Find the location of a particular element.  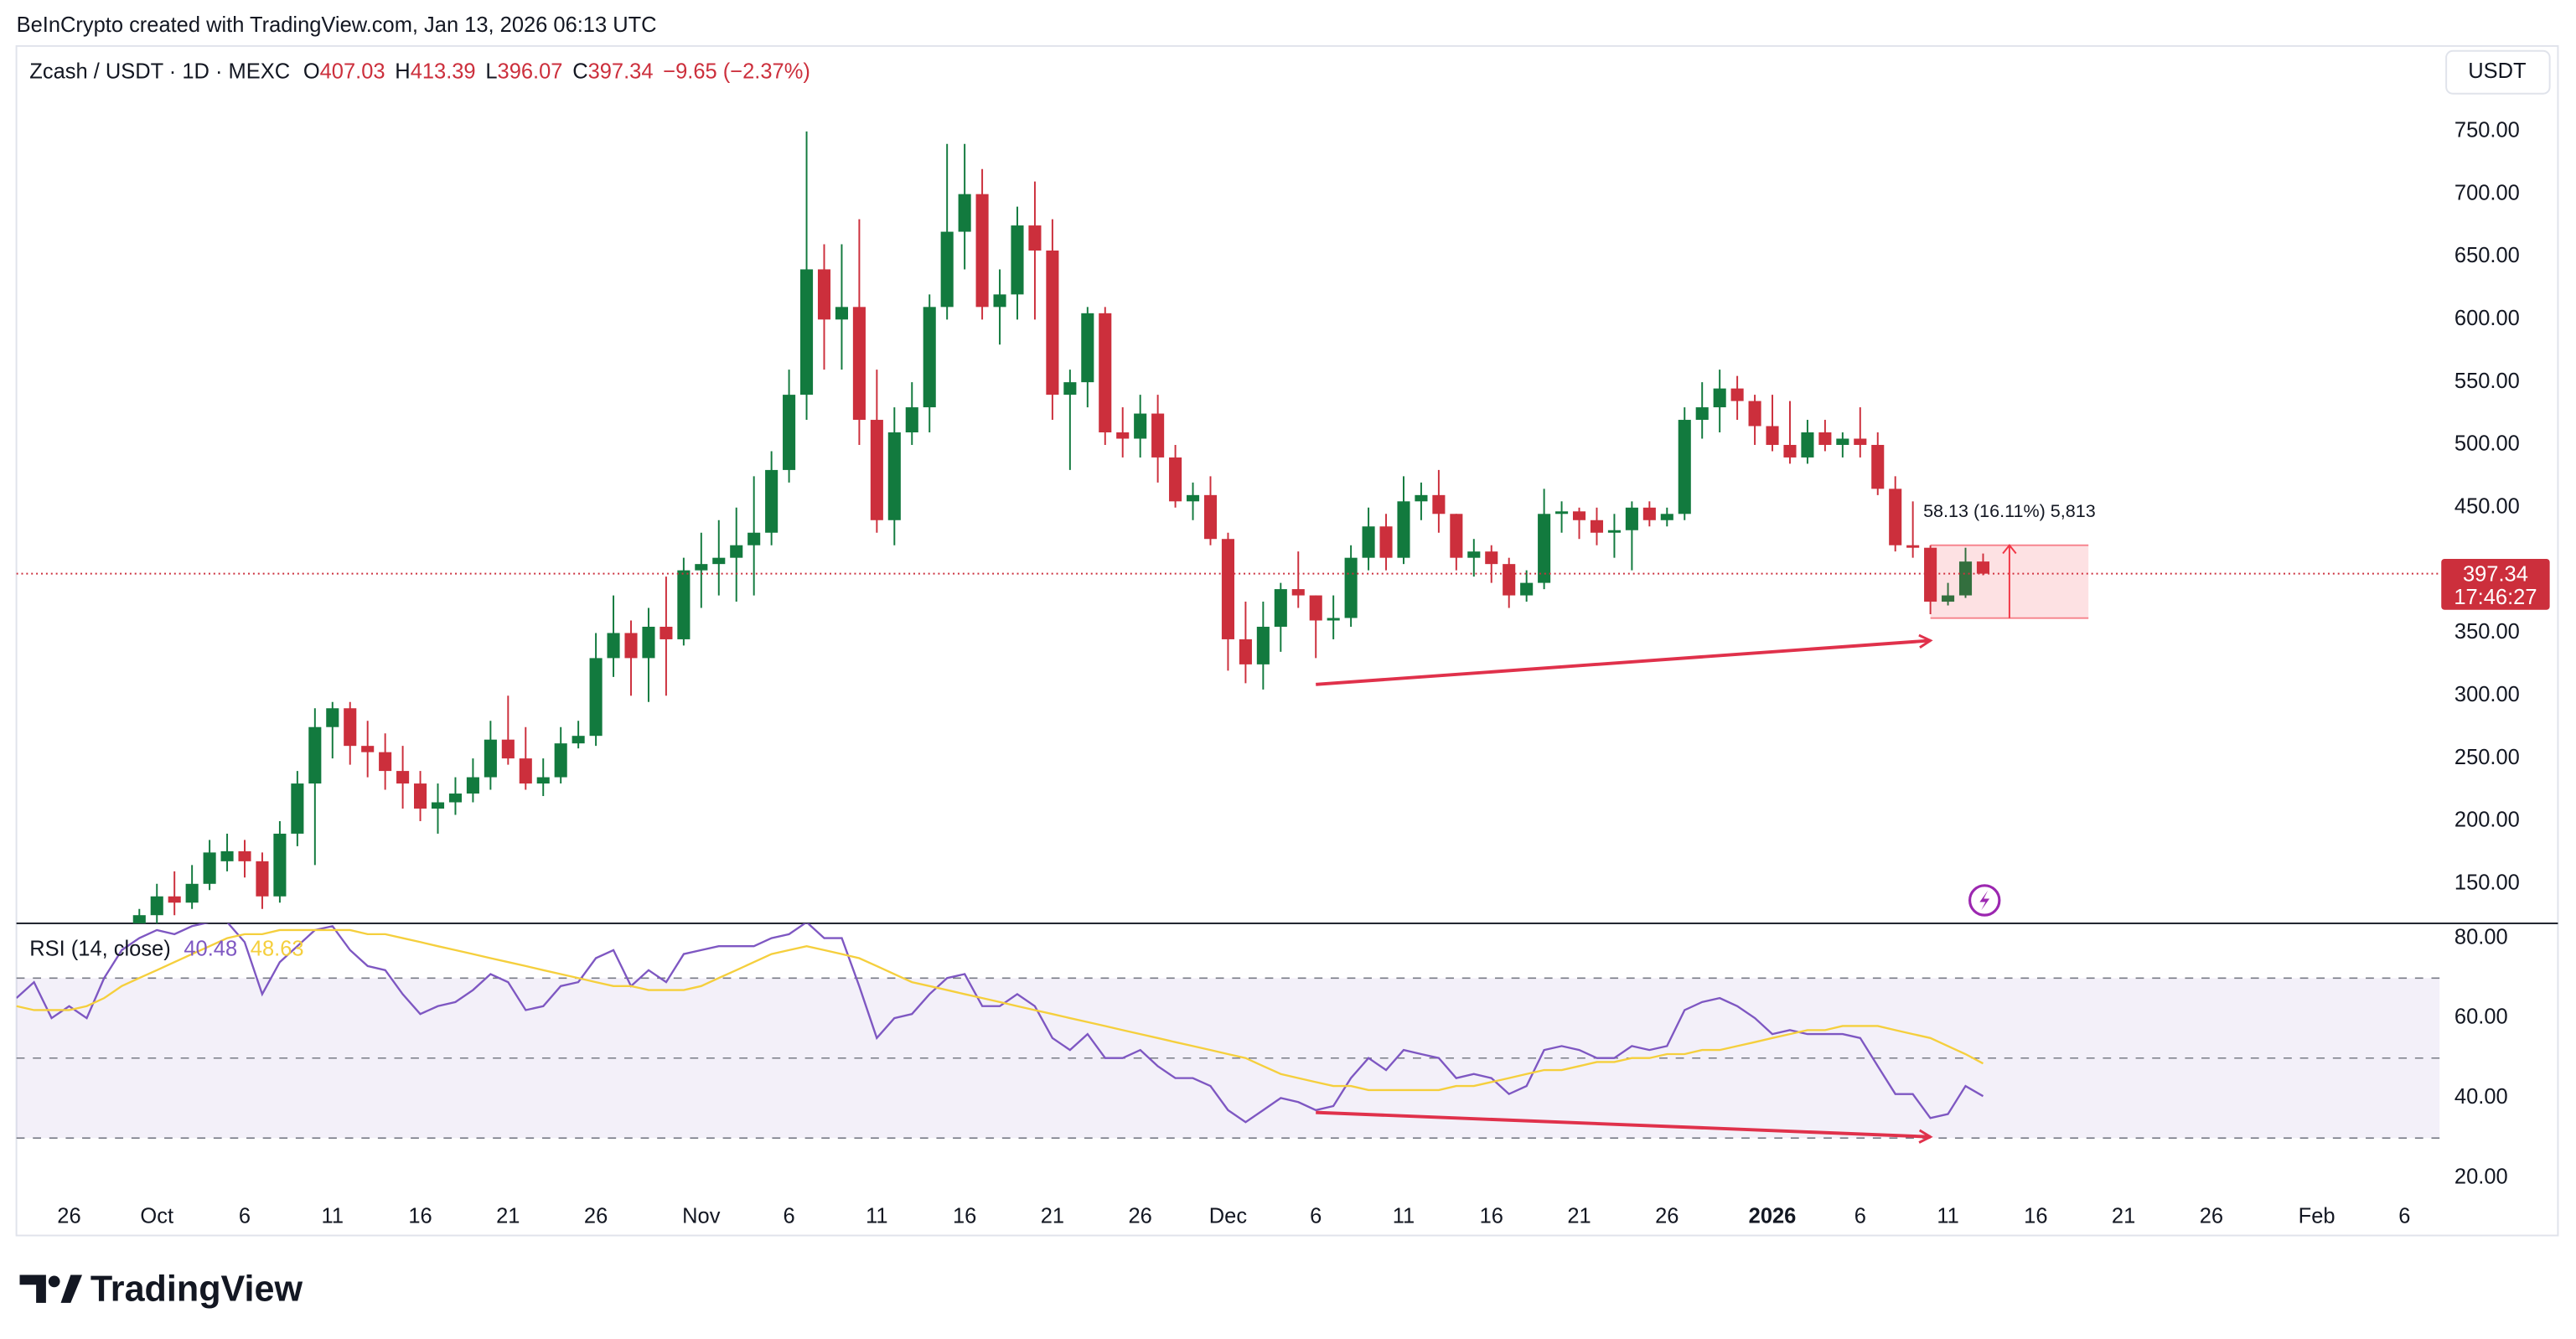

y-tick-label: 300.00 is located at coordinates (2487, 694).